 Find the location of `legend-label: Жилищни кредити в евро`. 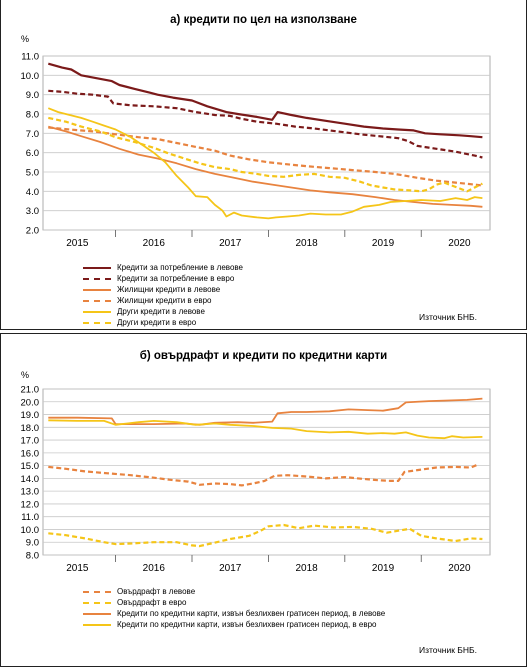

legend-label: Жилищни кредити в евро is located at coordinates (164, 300).